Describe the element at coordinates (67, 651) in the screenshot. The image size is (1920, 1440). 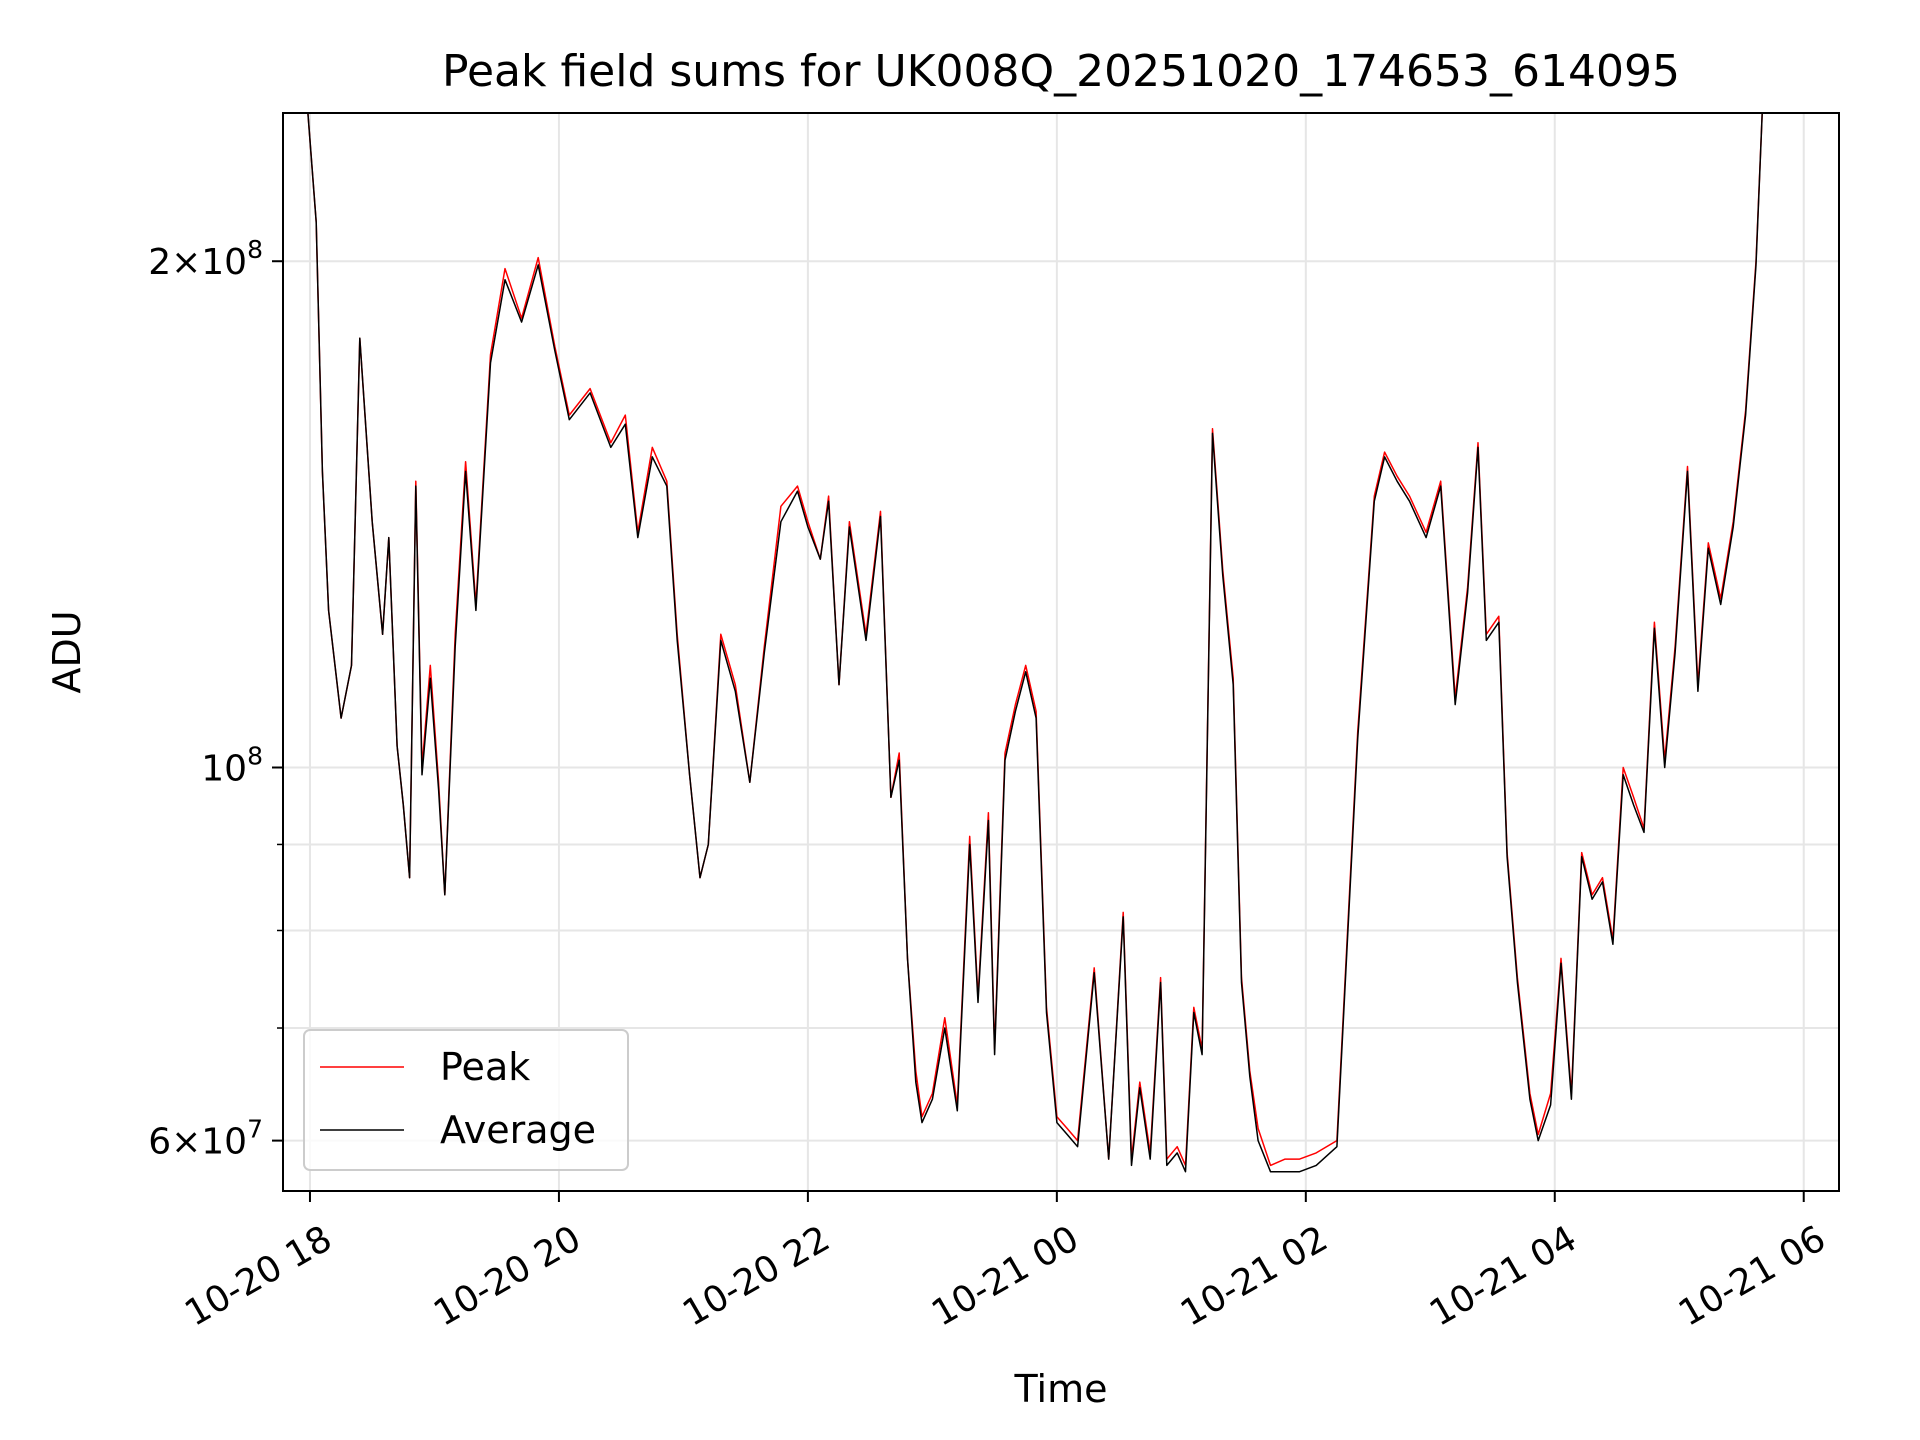
I see `y-axis-label: ADU` at that location.